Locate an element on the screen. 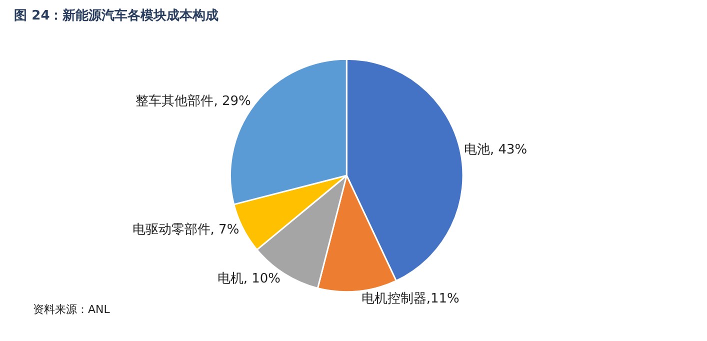 This screenshot has height=341, width=707. slice-label: 电驱动零部件, 7% is located at coordinates (186, 230).